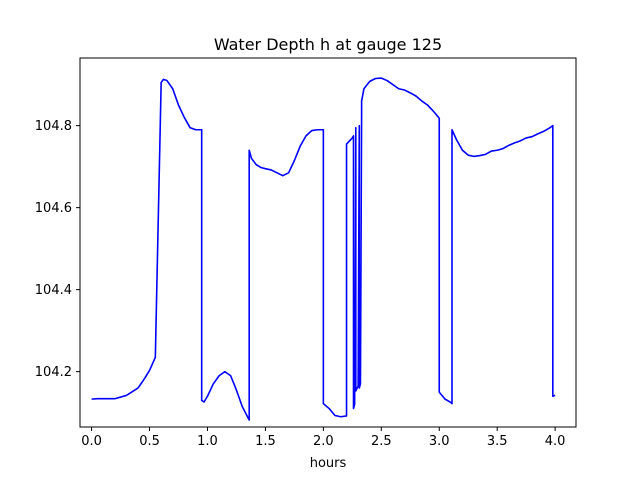 The image size is (640, 480). Describe the element at coordinates (207, 441) in the screenshot. I see `x-tick-label: 1.0` at that location.